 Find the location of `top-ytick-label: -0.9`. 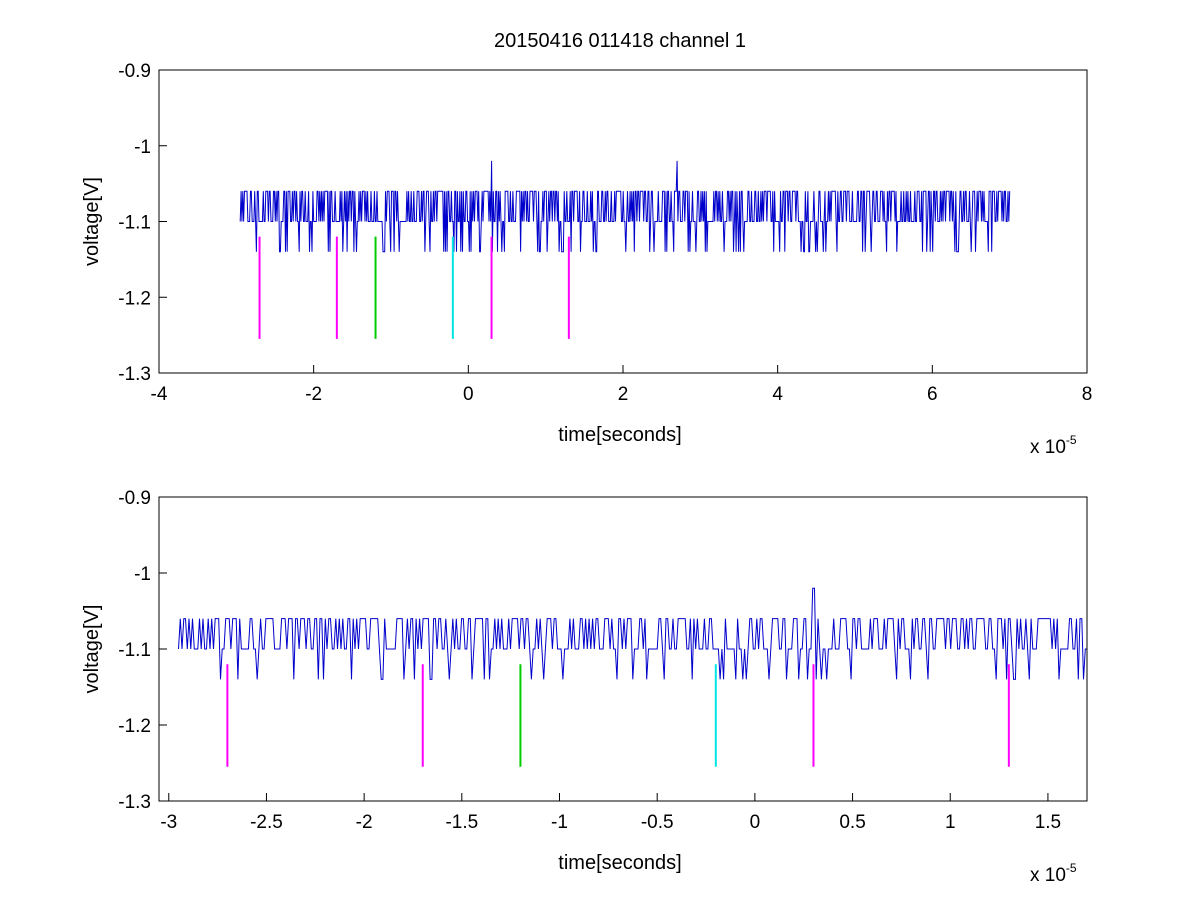

top-ytick-label: -0.9 is located at coordinates (134, 71).